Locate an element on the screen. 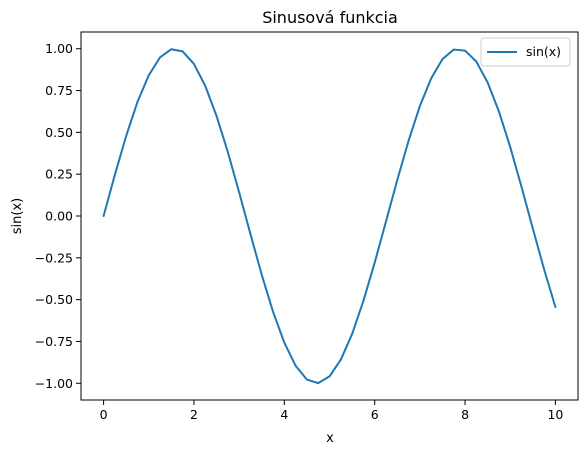  y-tick-label: 0.75 is located at coordinates (59, 90).